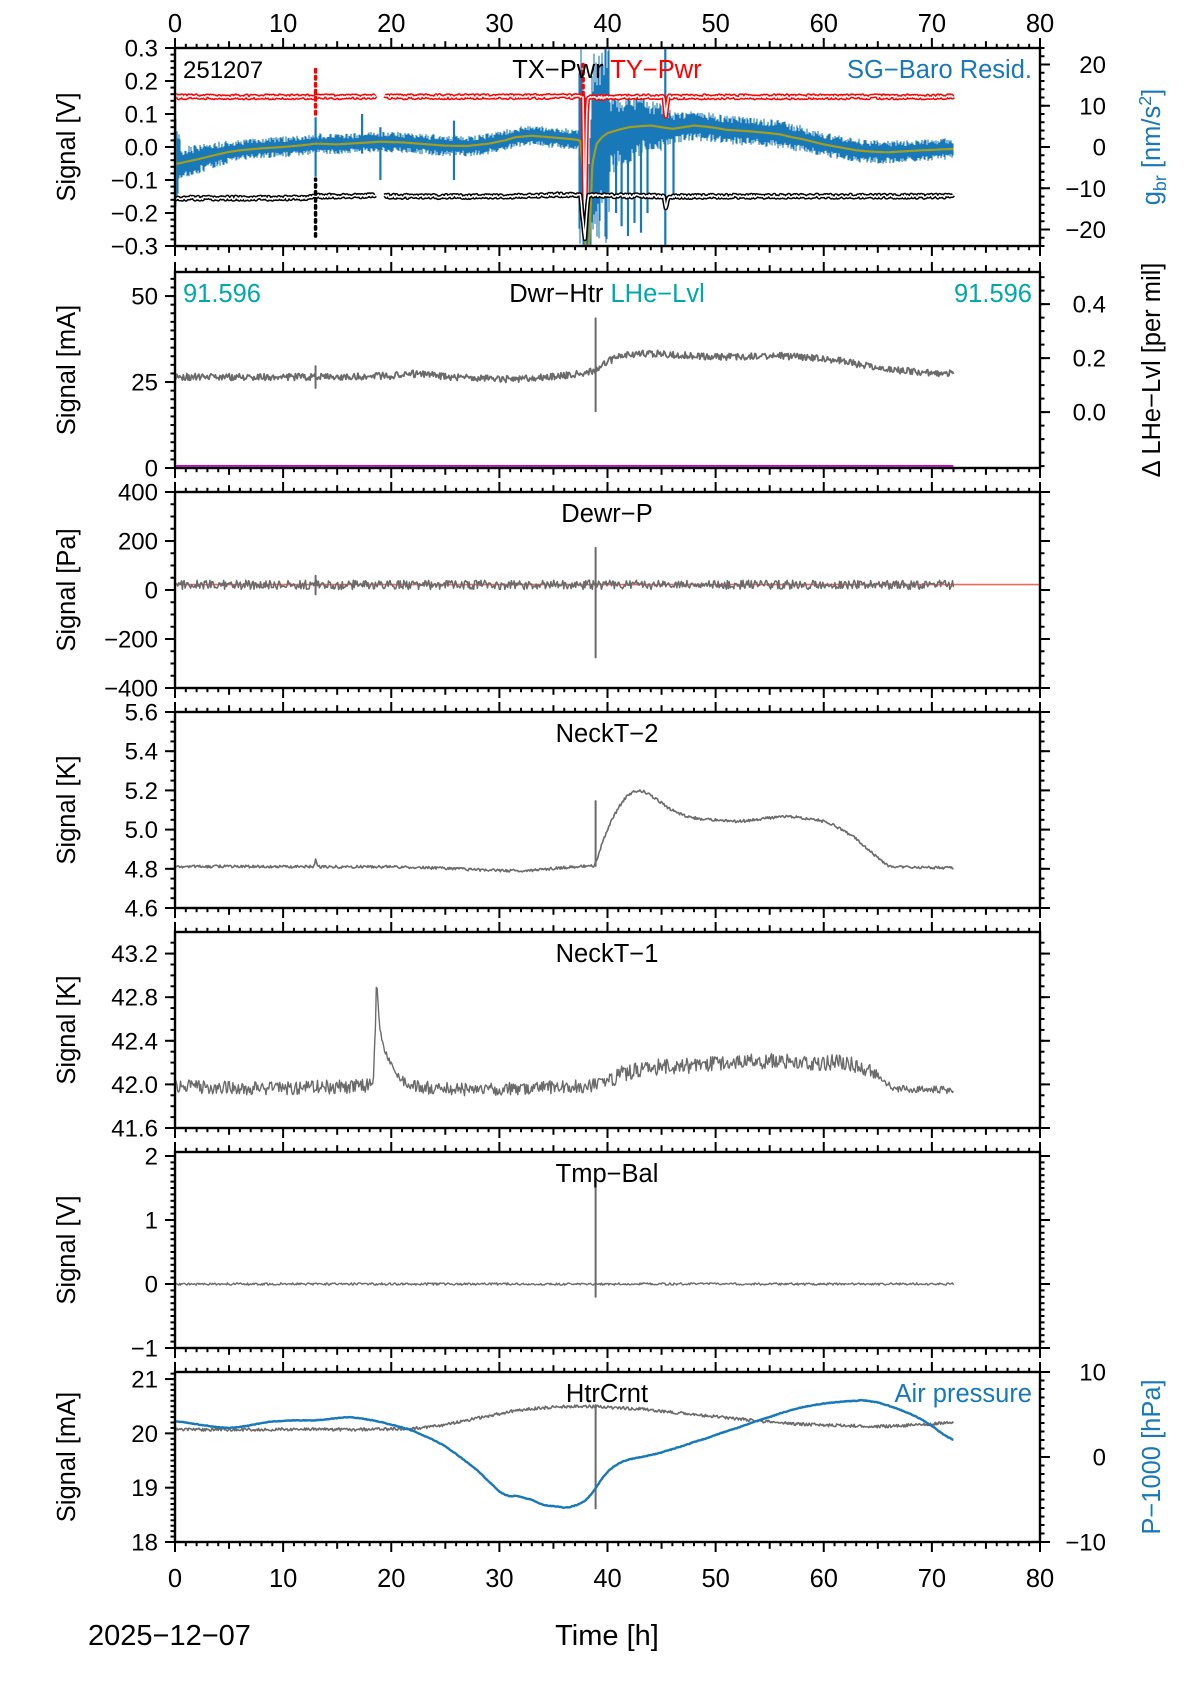 The height and width of the screenshot is (1684, 1190). What do you see at coordinates (223, 70) in the screenshot?
I see `panel-pwr-baro-day-label: 251207` at bounding box center [223, 70].